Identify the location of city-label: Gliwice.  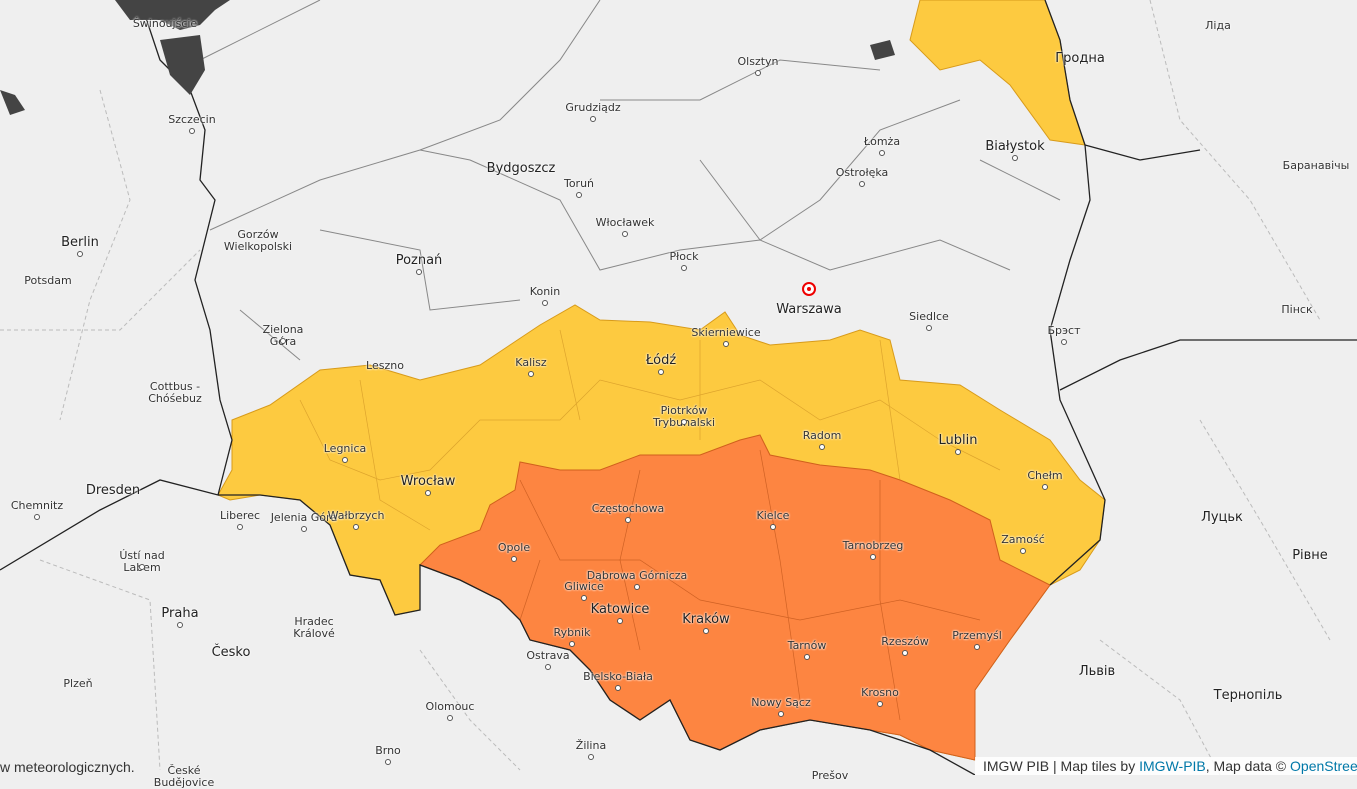
(584, 586).